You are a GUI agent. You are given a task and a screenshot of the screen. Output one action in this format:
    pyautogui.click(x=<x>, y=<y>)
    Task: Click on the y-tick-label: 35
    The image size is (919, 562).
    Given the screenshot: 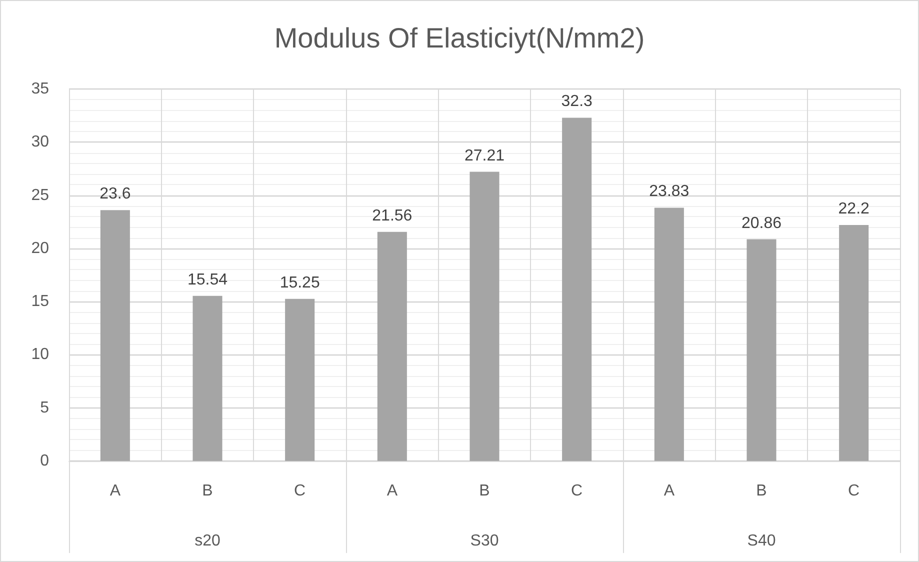 What is the action you would take?
    pyautogui.click(x=40, y=89)
    